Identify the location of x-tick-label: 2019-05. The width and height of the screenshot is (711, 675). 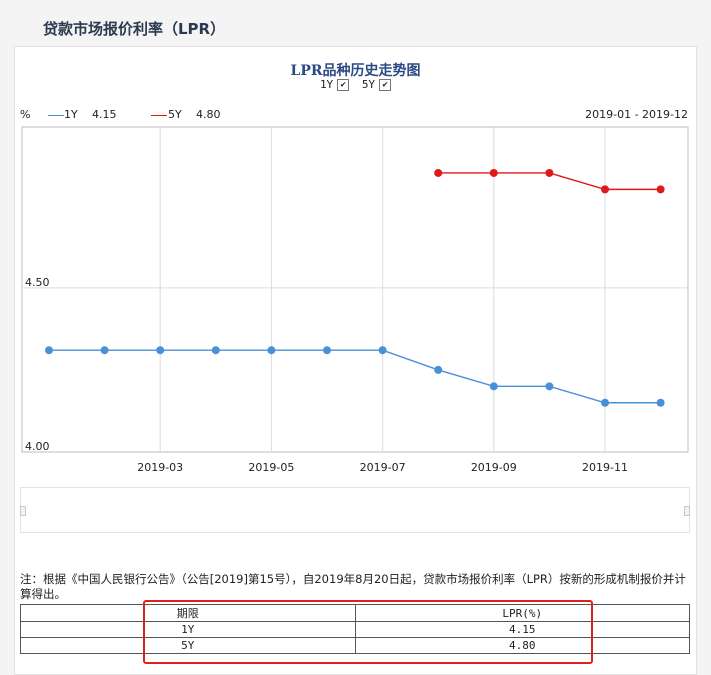
(271, 467).